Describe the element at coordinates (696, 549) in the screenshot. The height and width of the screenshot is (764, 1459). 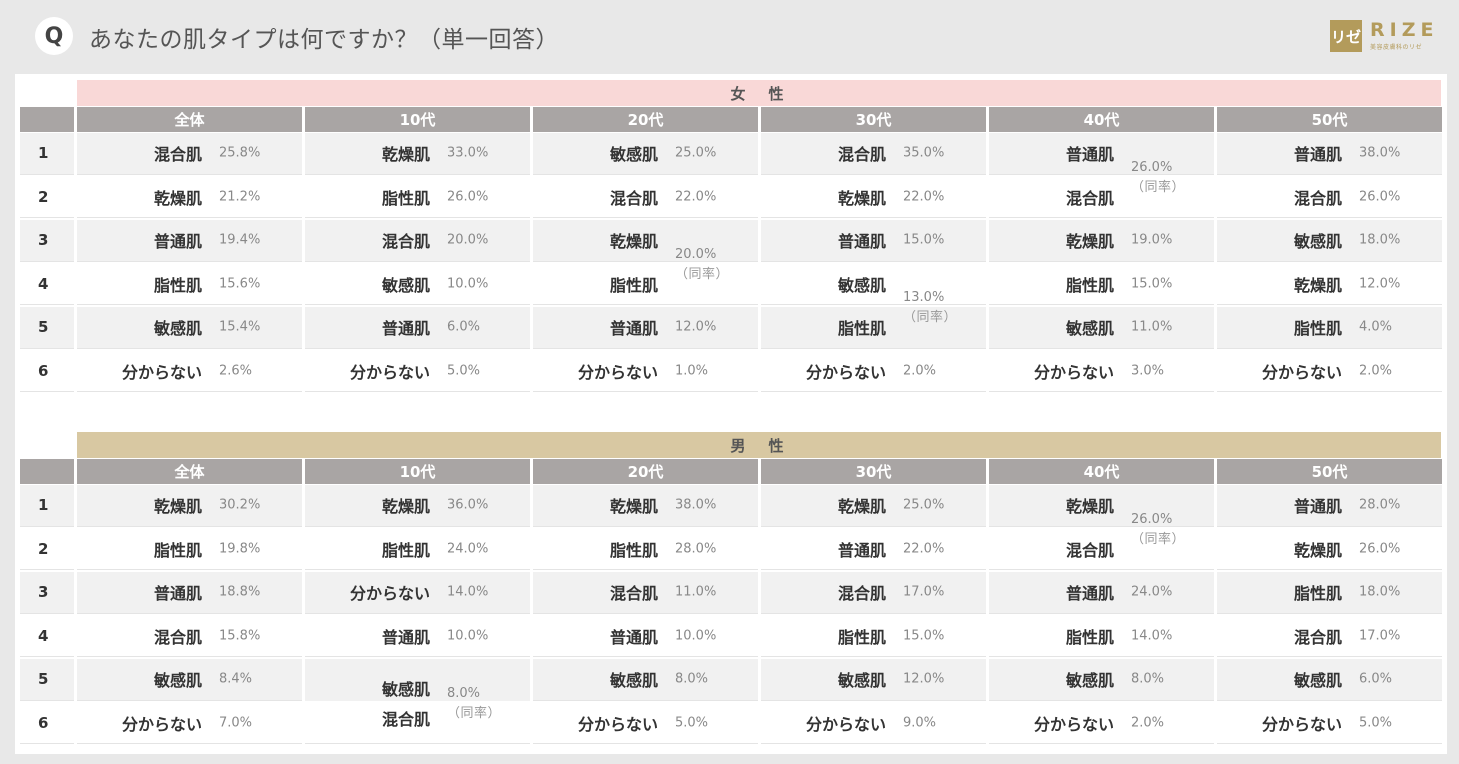
I see `percentage: 28.0%` at that location.